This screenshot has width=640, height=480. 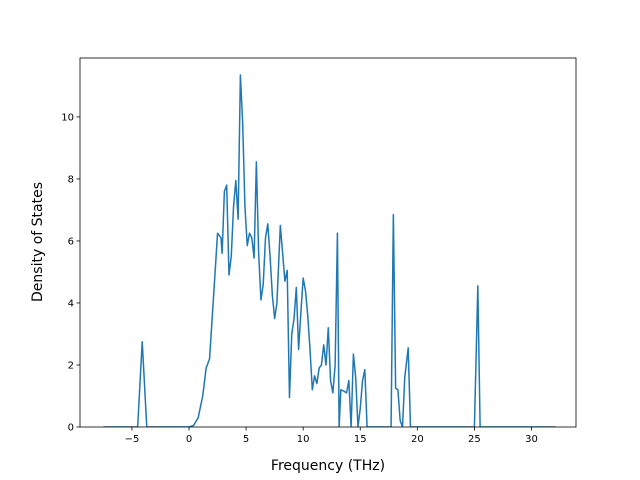 What do you see at coordinates (246, 439) in the screenshot?
I see `x-tick-label: 5` at bounding box center [246, 439].